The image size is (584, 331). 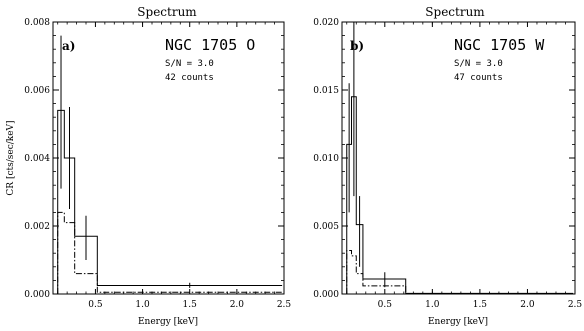 I want to click on panel-b-xtick-label: 0.5, so click(x=385, y=305).